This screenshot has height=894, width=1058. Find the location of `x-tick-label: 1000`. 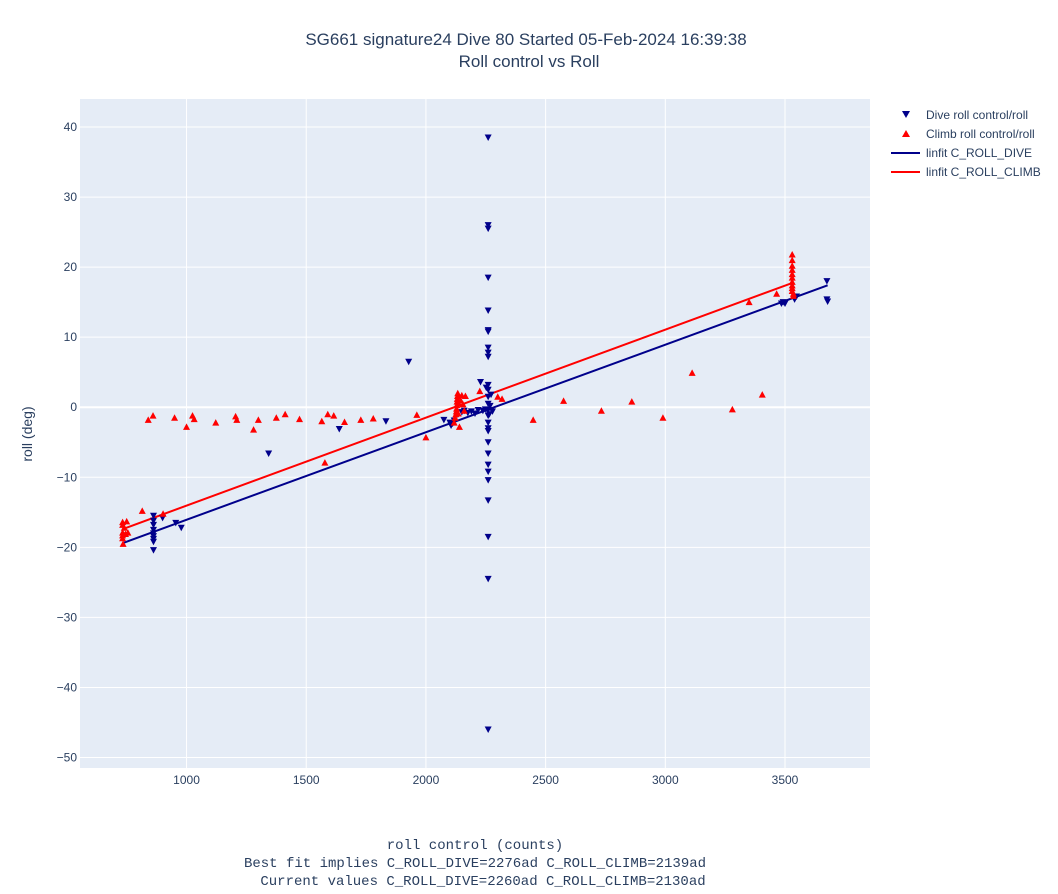

x-tick-label: 1000 is located at coordinates (186, 780).